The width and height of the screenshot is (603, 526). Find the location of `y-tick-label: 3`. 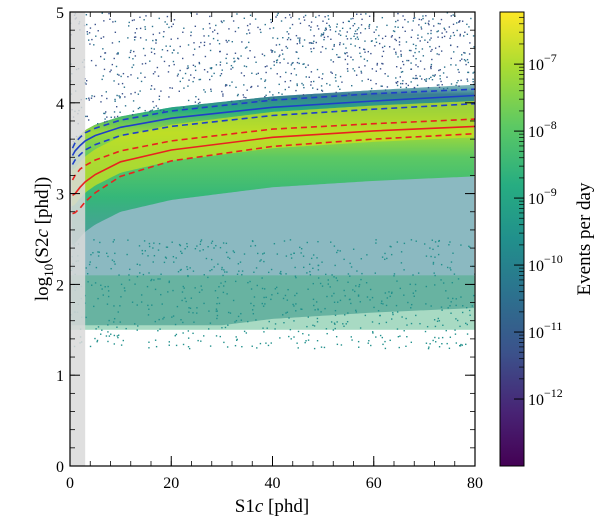

y-tick-label: 3 is located at coordinates (60, 195).